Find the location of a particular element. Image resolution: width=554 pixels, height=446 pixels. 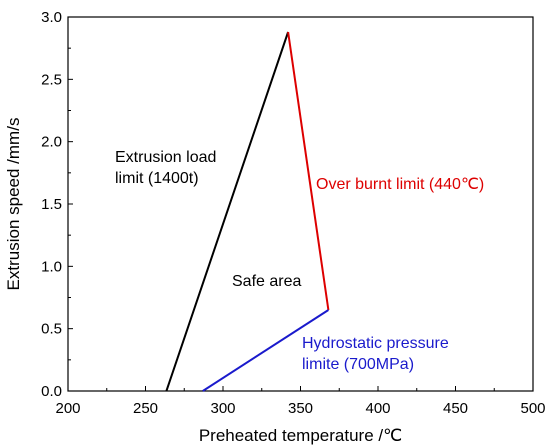

y-tick-label: 3.0 is located at coordinates (51, 17).